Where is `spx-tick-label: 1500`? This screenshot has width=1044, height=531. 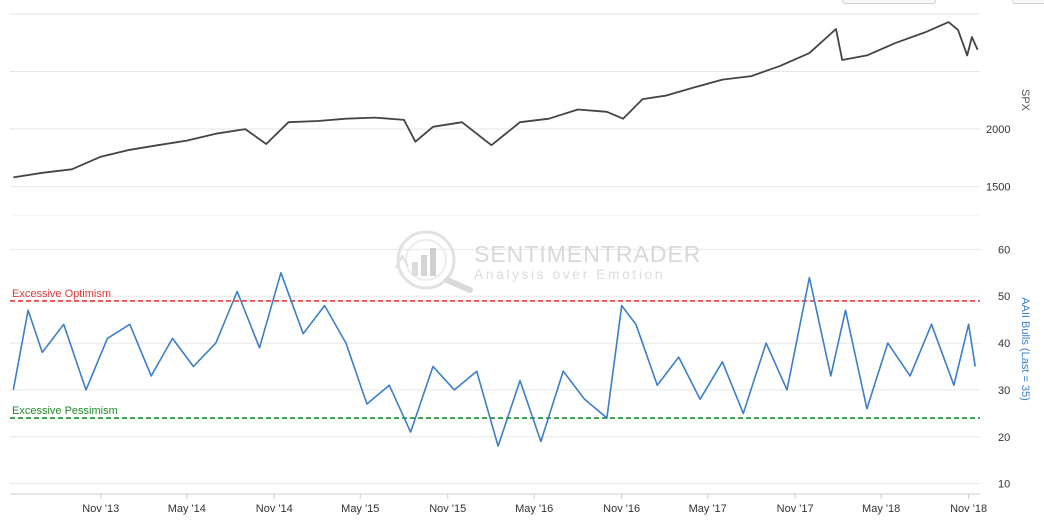 spx-tick-label: 1500 is located at coordinates (998, 188).